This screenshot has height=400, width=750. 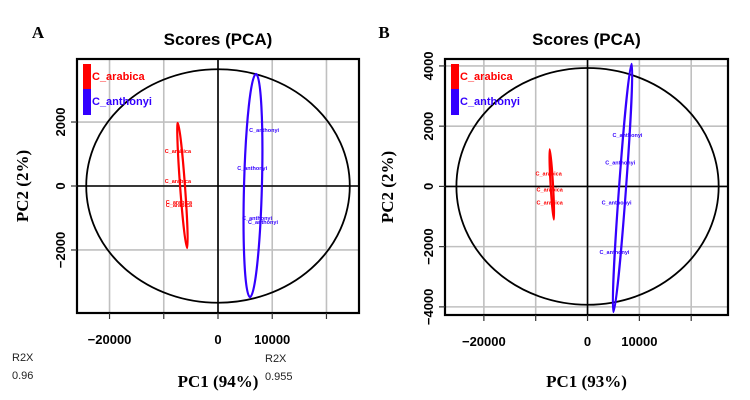 What do you see at coordinates (218, 381) in the screenshot?
I see `x-axis-label: PC1 (94%)` at bounding box center [218, 381].